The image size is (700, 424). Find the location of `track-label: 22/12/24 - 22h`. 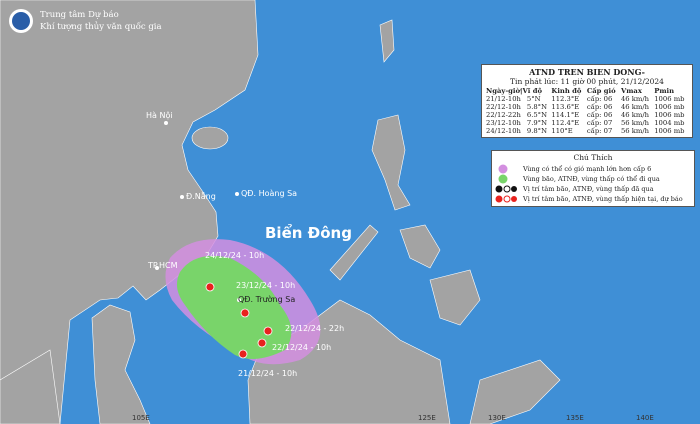

track-label: 22/12/24 - 22h is located at coordinates (314, 328).